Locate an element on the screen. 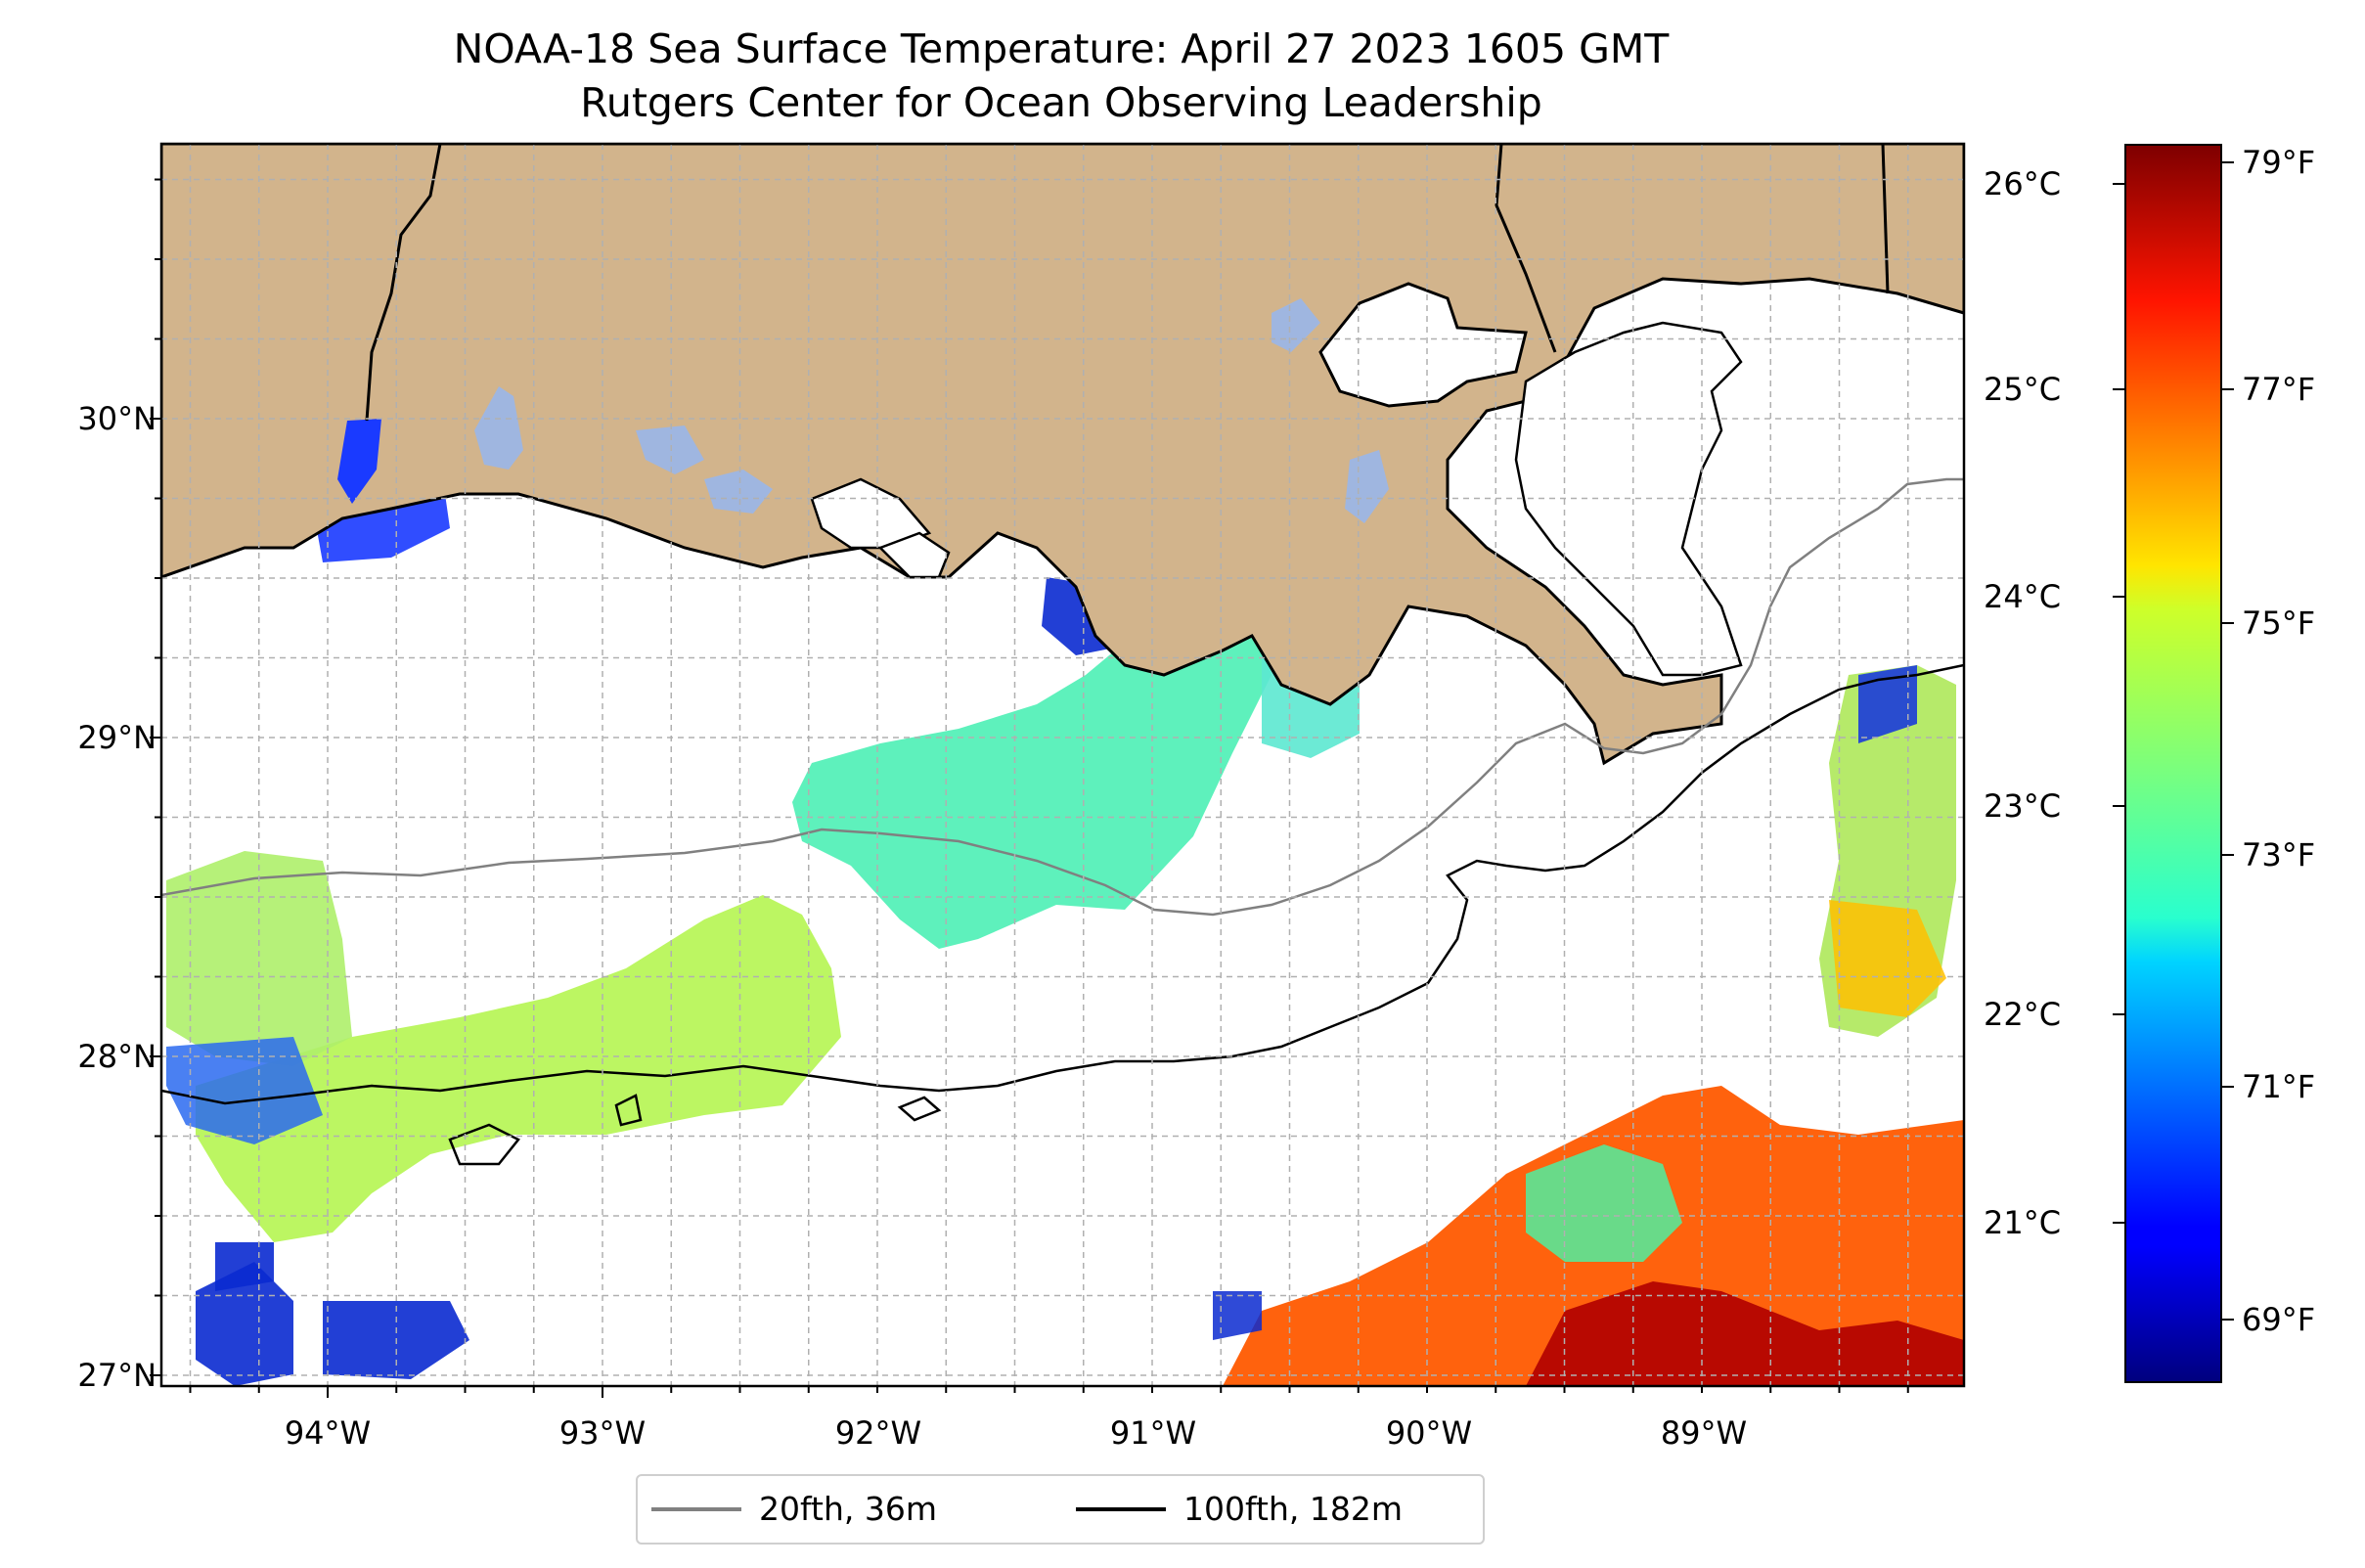  colorbar-c-22: 22°C is located at coordinates (2023, 1014).